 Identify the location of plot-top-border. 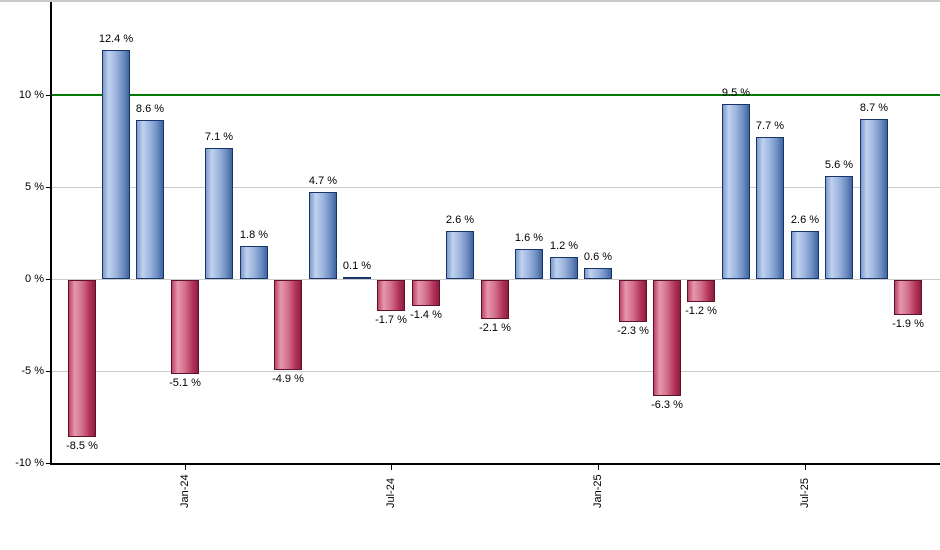
(470, 1).